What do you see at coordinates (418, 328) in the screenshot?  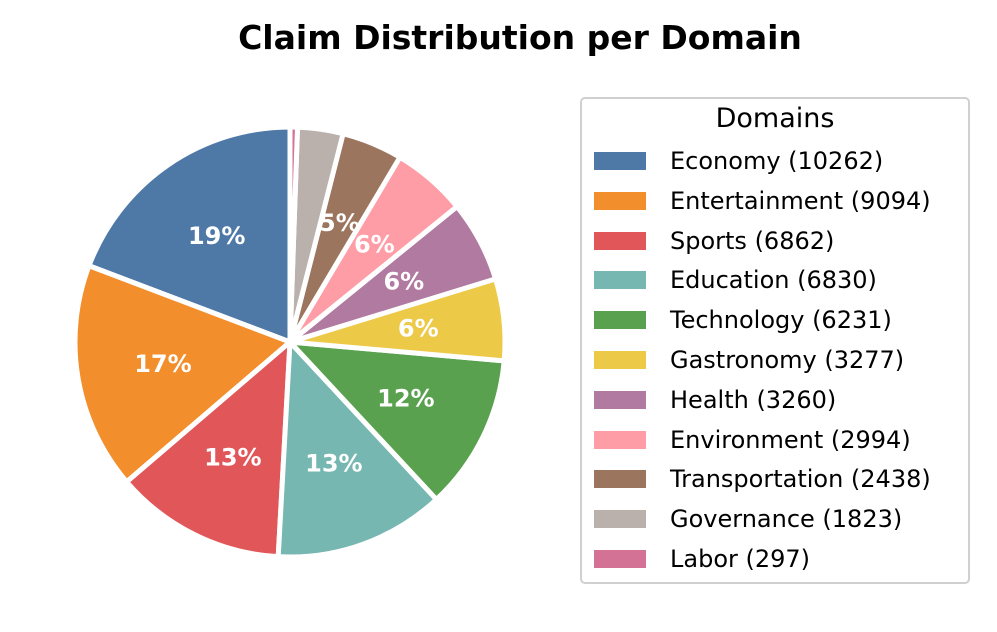 I see `pie-label-gastronomy: 6%` at bounding box center [418, 328].